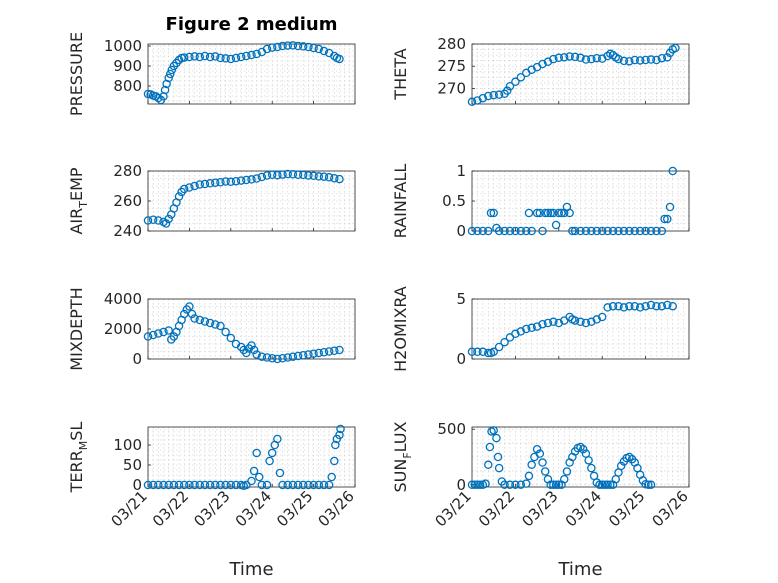  Describe the element at coordinates (626, 508) in the screenshot. I see `x-tick-label: 03/25` at that location.